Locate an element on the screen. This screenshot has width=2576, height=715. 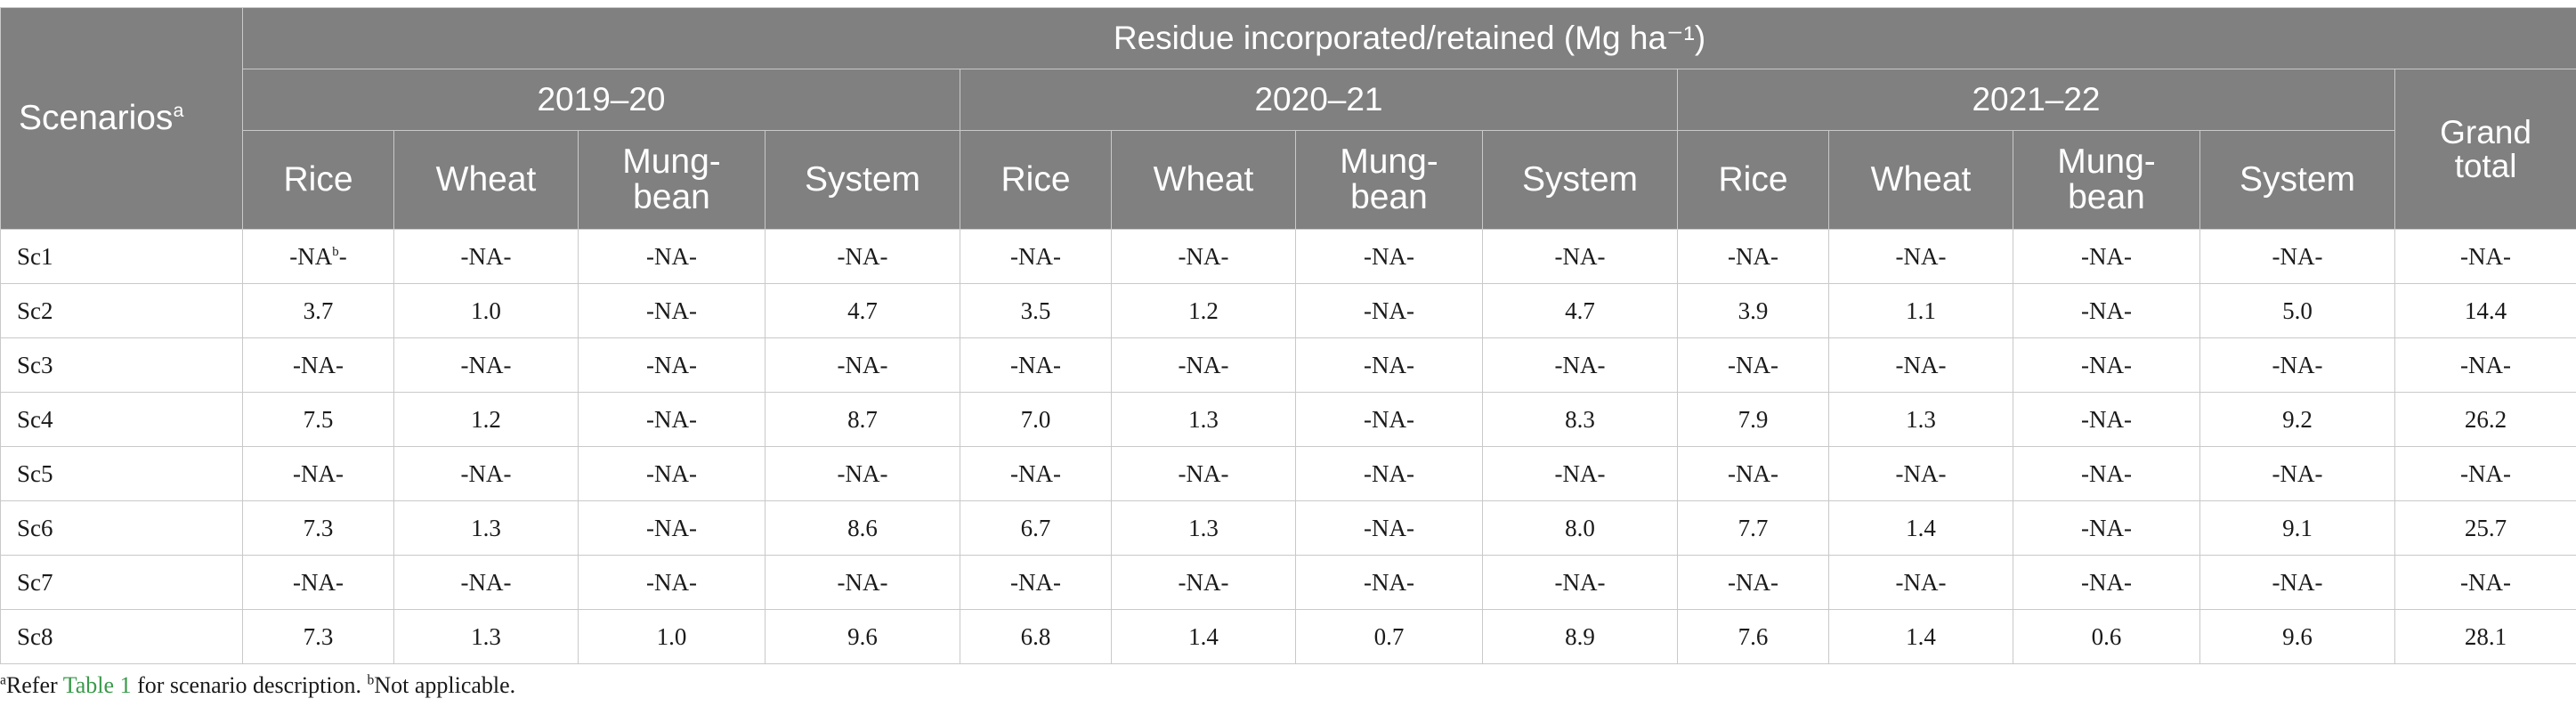
value-cell: 8.7 is located at coordinates (863, 420).